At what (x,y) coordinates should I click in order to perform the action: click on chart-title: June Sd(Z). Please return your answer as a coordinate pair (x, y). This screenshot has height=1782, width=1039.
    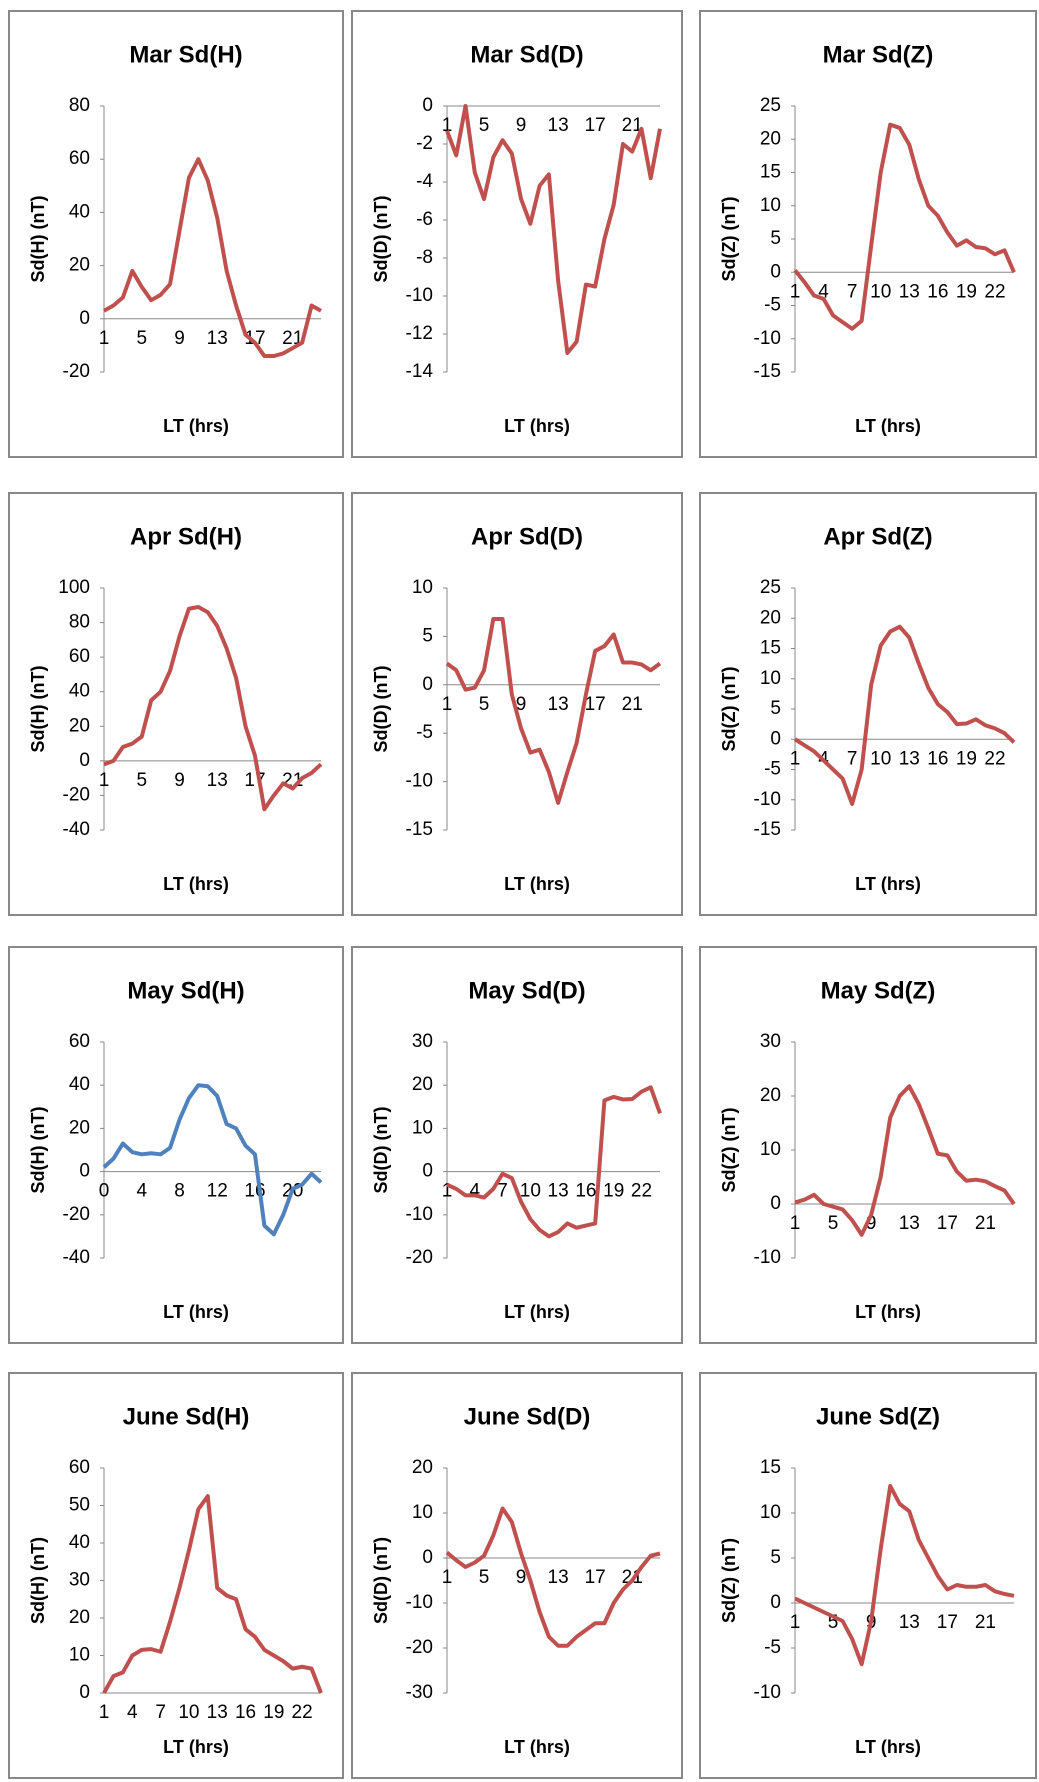
    Looking at the image, I should click on (878, 1416).